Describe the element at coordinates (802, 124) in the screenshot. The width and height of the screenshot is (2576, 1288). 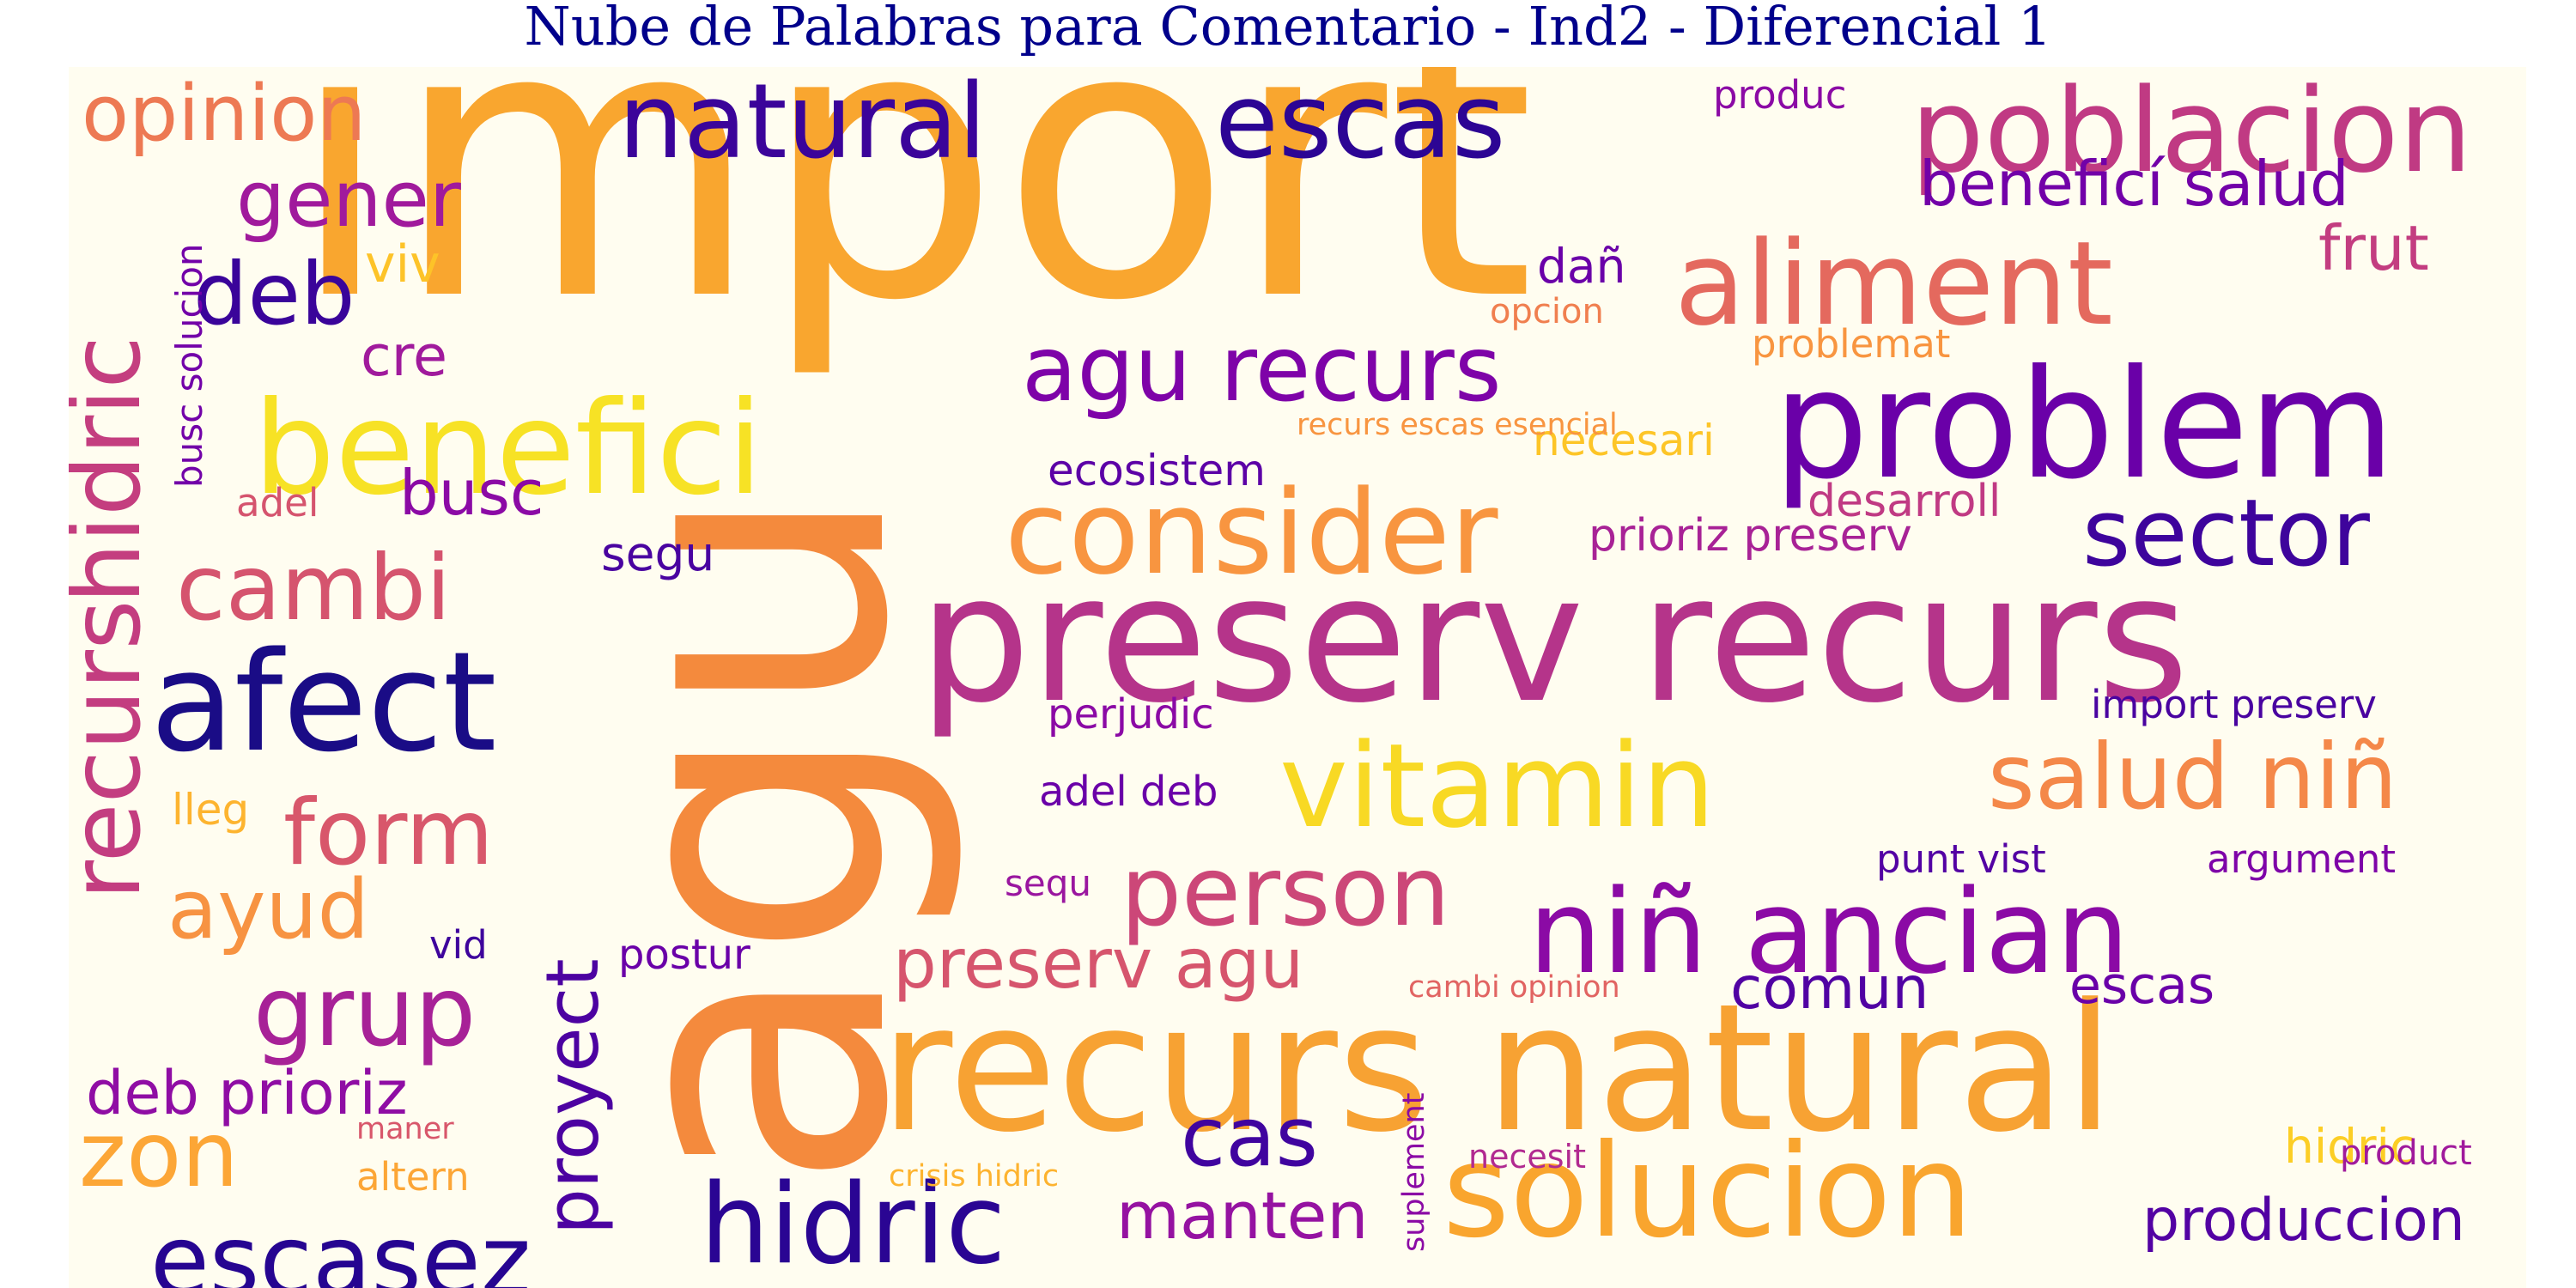
I see `word: natural` at that location.